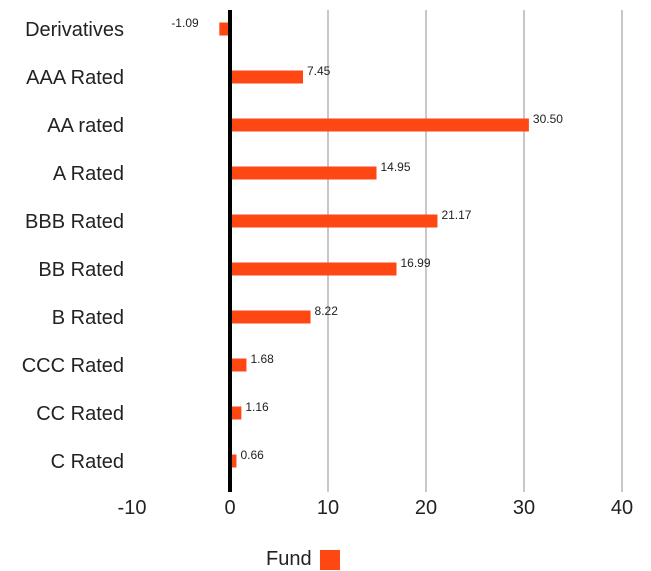 This screenshot has width=651, height=571. Describe the element at coordinates (329, 559) in the screenshot. I see `legend-swatch` at that location.